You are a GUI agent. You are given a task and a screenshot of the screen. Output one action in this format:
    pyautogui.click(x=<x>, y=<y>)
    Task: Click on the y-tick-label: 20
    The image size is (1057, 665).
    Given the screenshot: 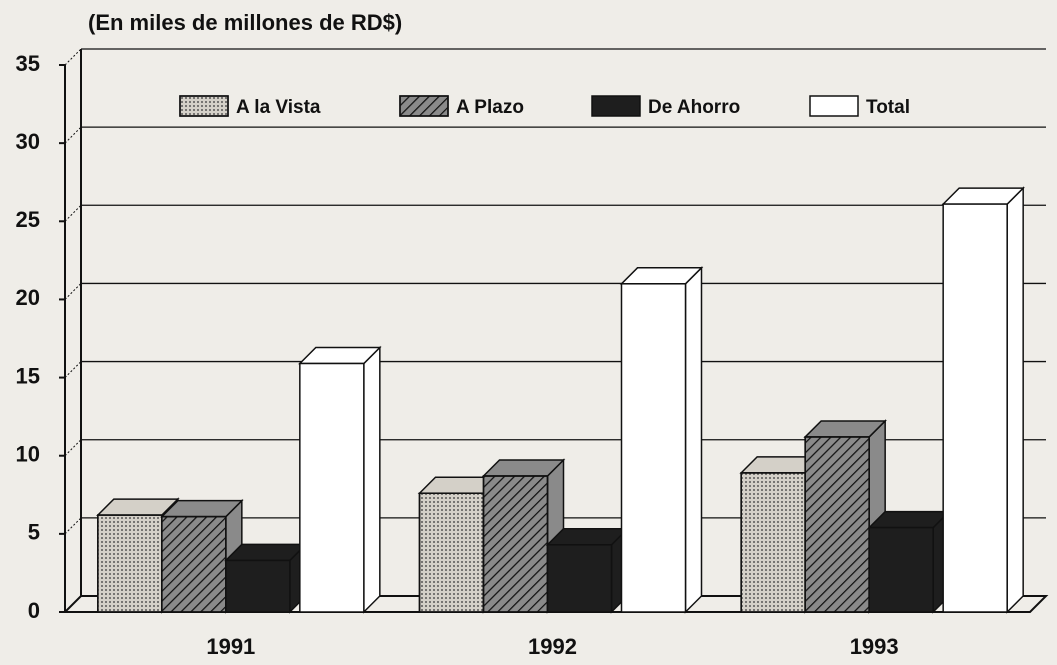 What is the action you would take?
    pyautogui.click(x=28, y=297)
    